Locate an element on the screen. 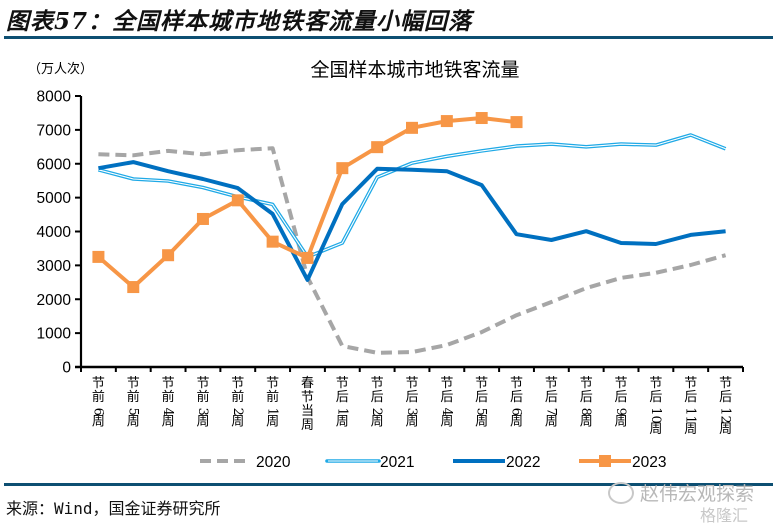  y-unit-label: （万人次） is located at coordinates (60, 69).